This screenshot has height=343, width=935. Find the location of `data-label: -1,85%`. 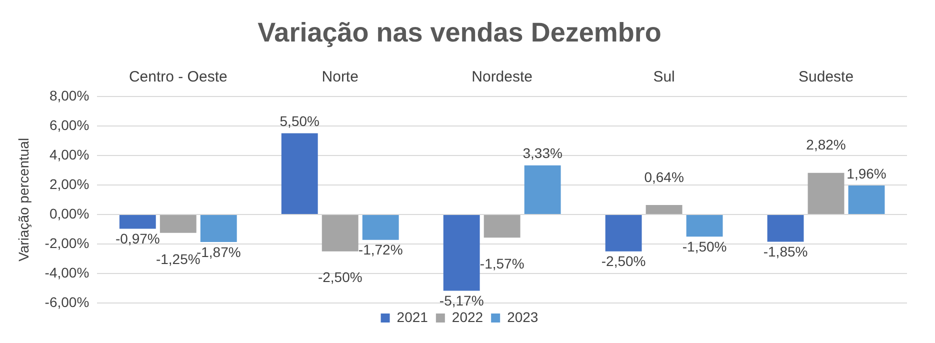

data-label: -1,85% is located at coordinates (785, 252).